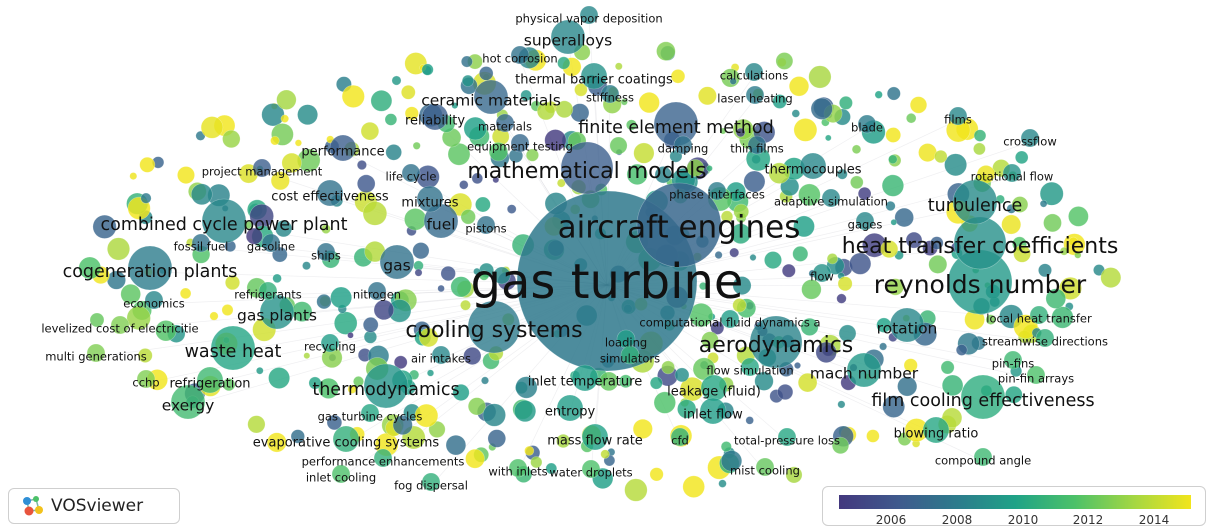  I want to click on term-label: ships, so click(326, 256).